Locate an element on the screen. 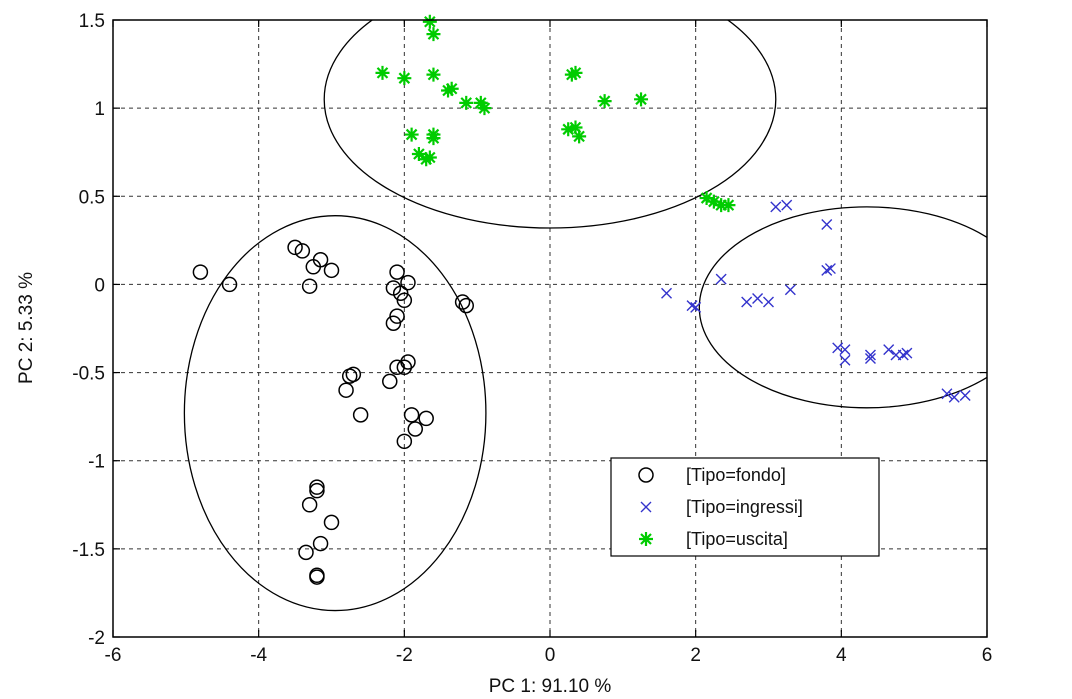 The image size is (1072, 699). x-tick-label: -6 is located at coordinates (113, 655).